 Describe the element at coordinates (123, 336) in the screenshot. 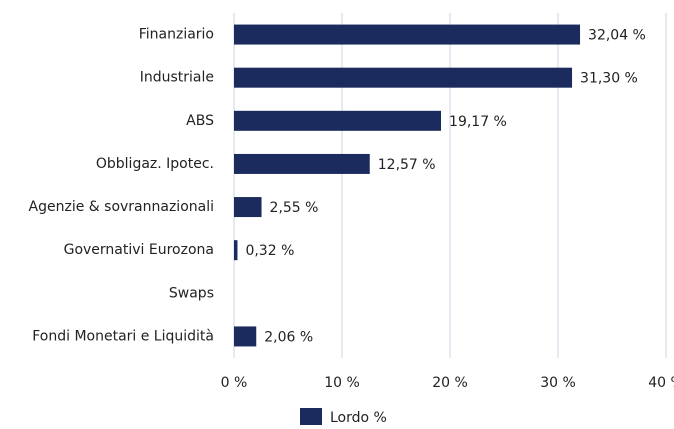

I see `y-tick-label: Fondi Monetari e Liquidità` at that location.